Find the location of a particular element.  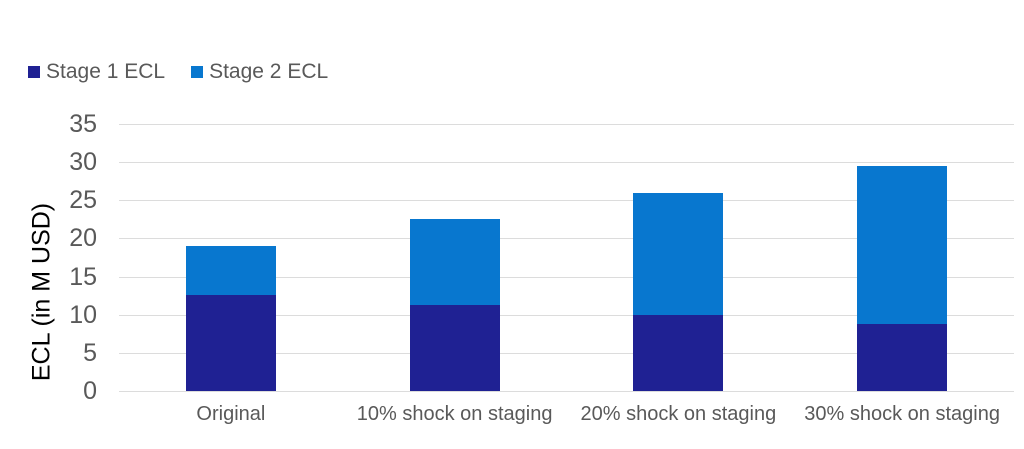

legend-item-stage-1-ecl: Stage 1 ECL is located at coordinates (96, 72).